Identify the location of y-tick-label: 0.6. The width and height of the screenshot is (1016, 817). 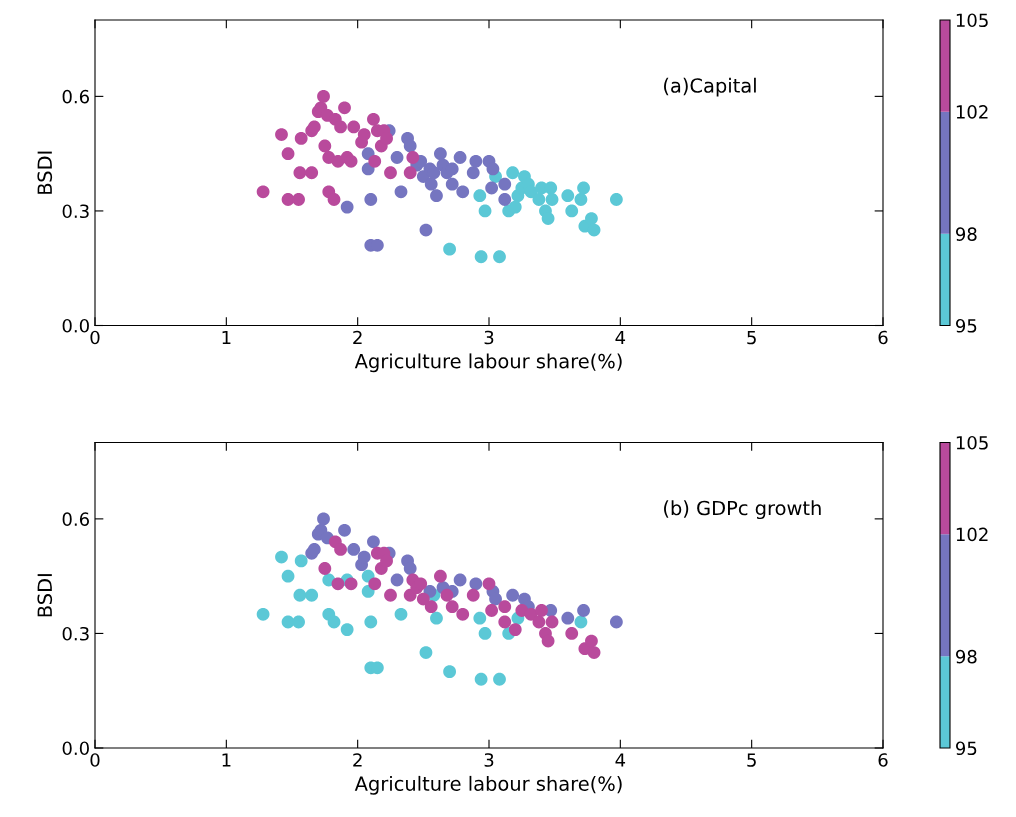
(75, 96).